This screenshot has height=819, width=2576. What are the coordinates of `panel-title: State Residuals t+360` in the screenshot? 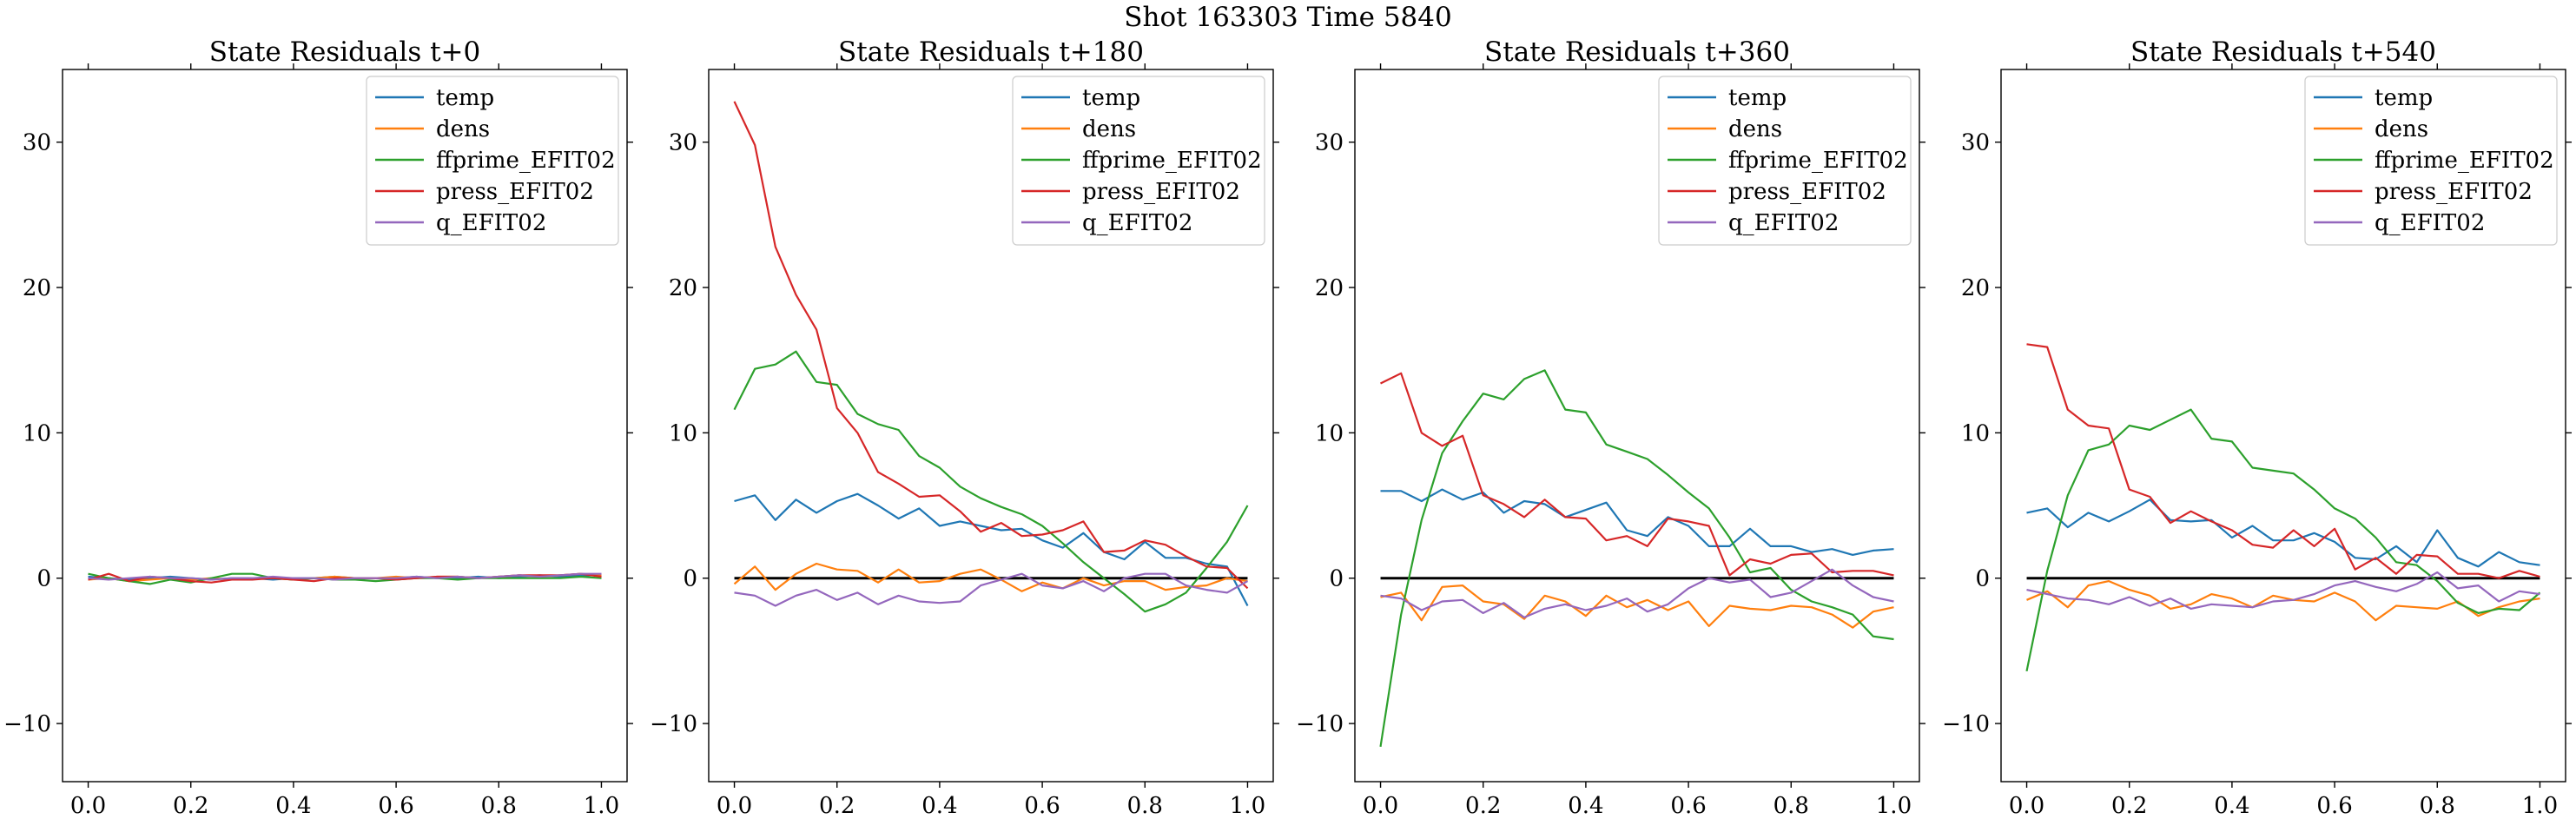 It's located at (1637, 52).